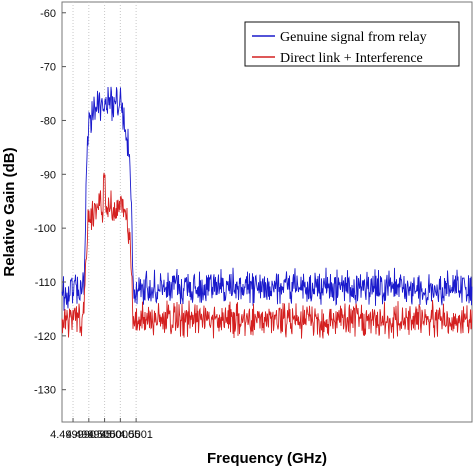  Describe the element at coordinates (48, 121) in the screenshot. I see `y-tick-label: -80` at that location.